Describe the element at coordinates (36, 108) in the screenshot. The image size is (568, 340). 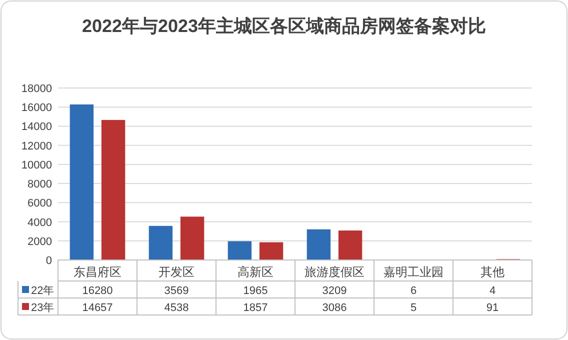
I see `y-tick-label: 16000` at that location.